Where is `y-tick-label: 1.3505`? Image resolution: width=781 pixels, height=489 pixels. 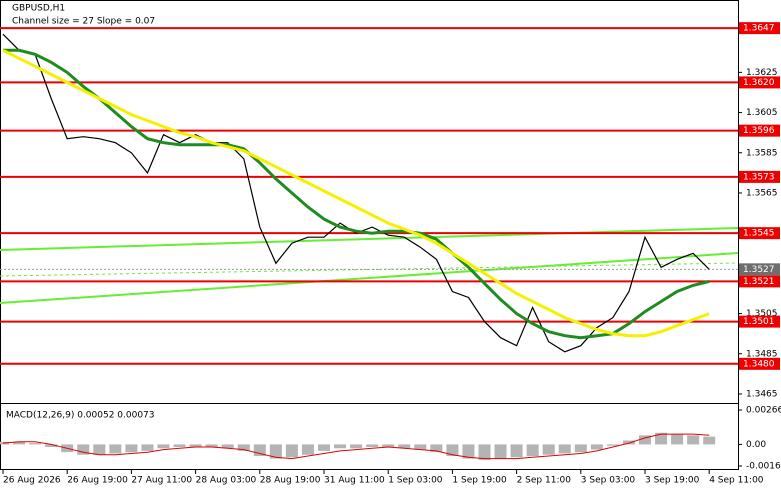
y-tick-label: 1.3505 is located at coordinates (762, 314).